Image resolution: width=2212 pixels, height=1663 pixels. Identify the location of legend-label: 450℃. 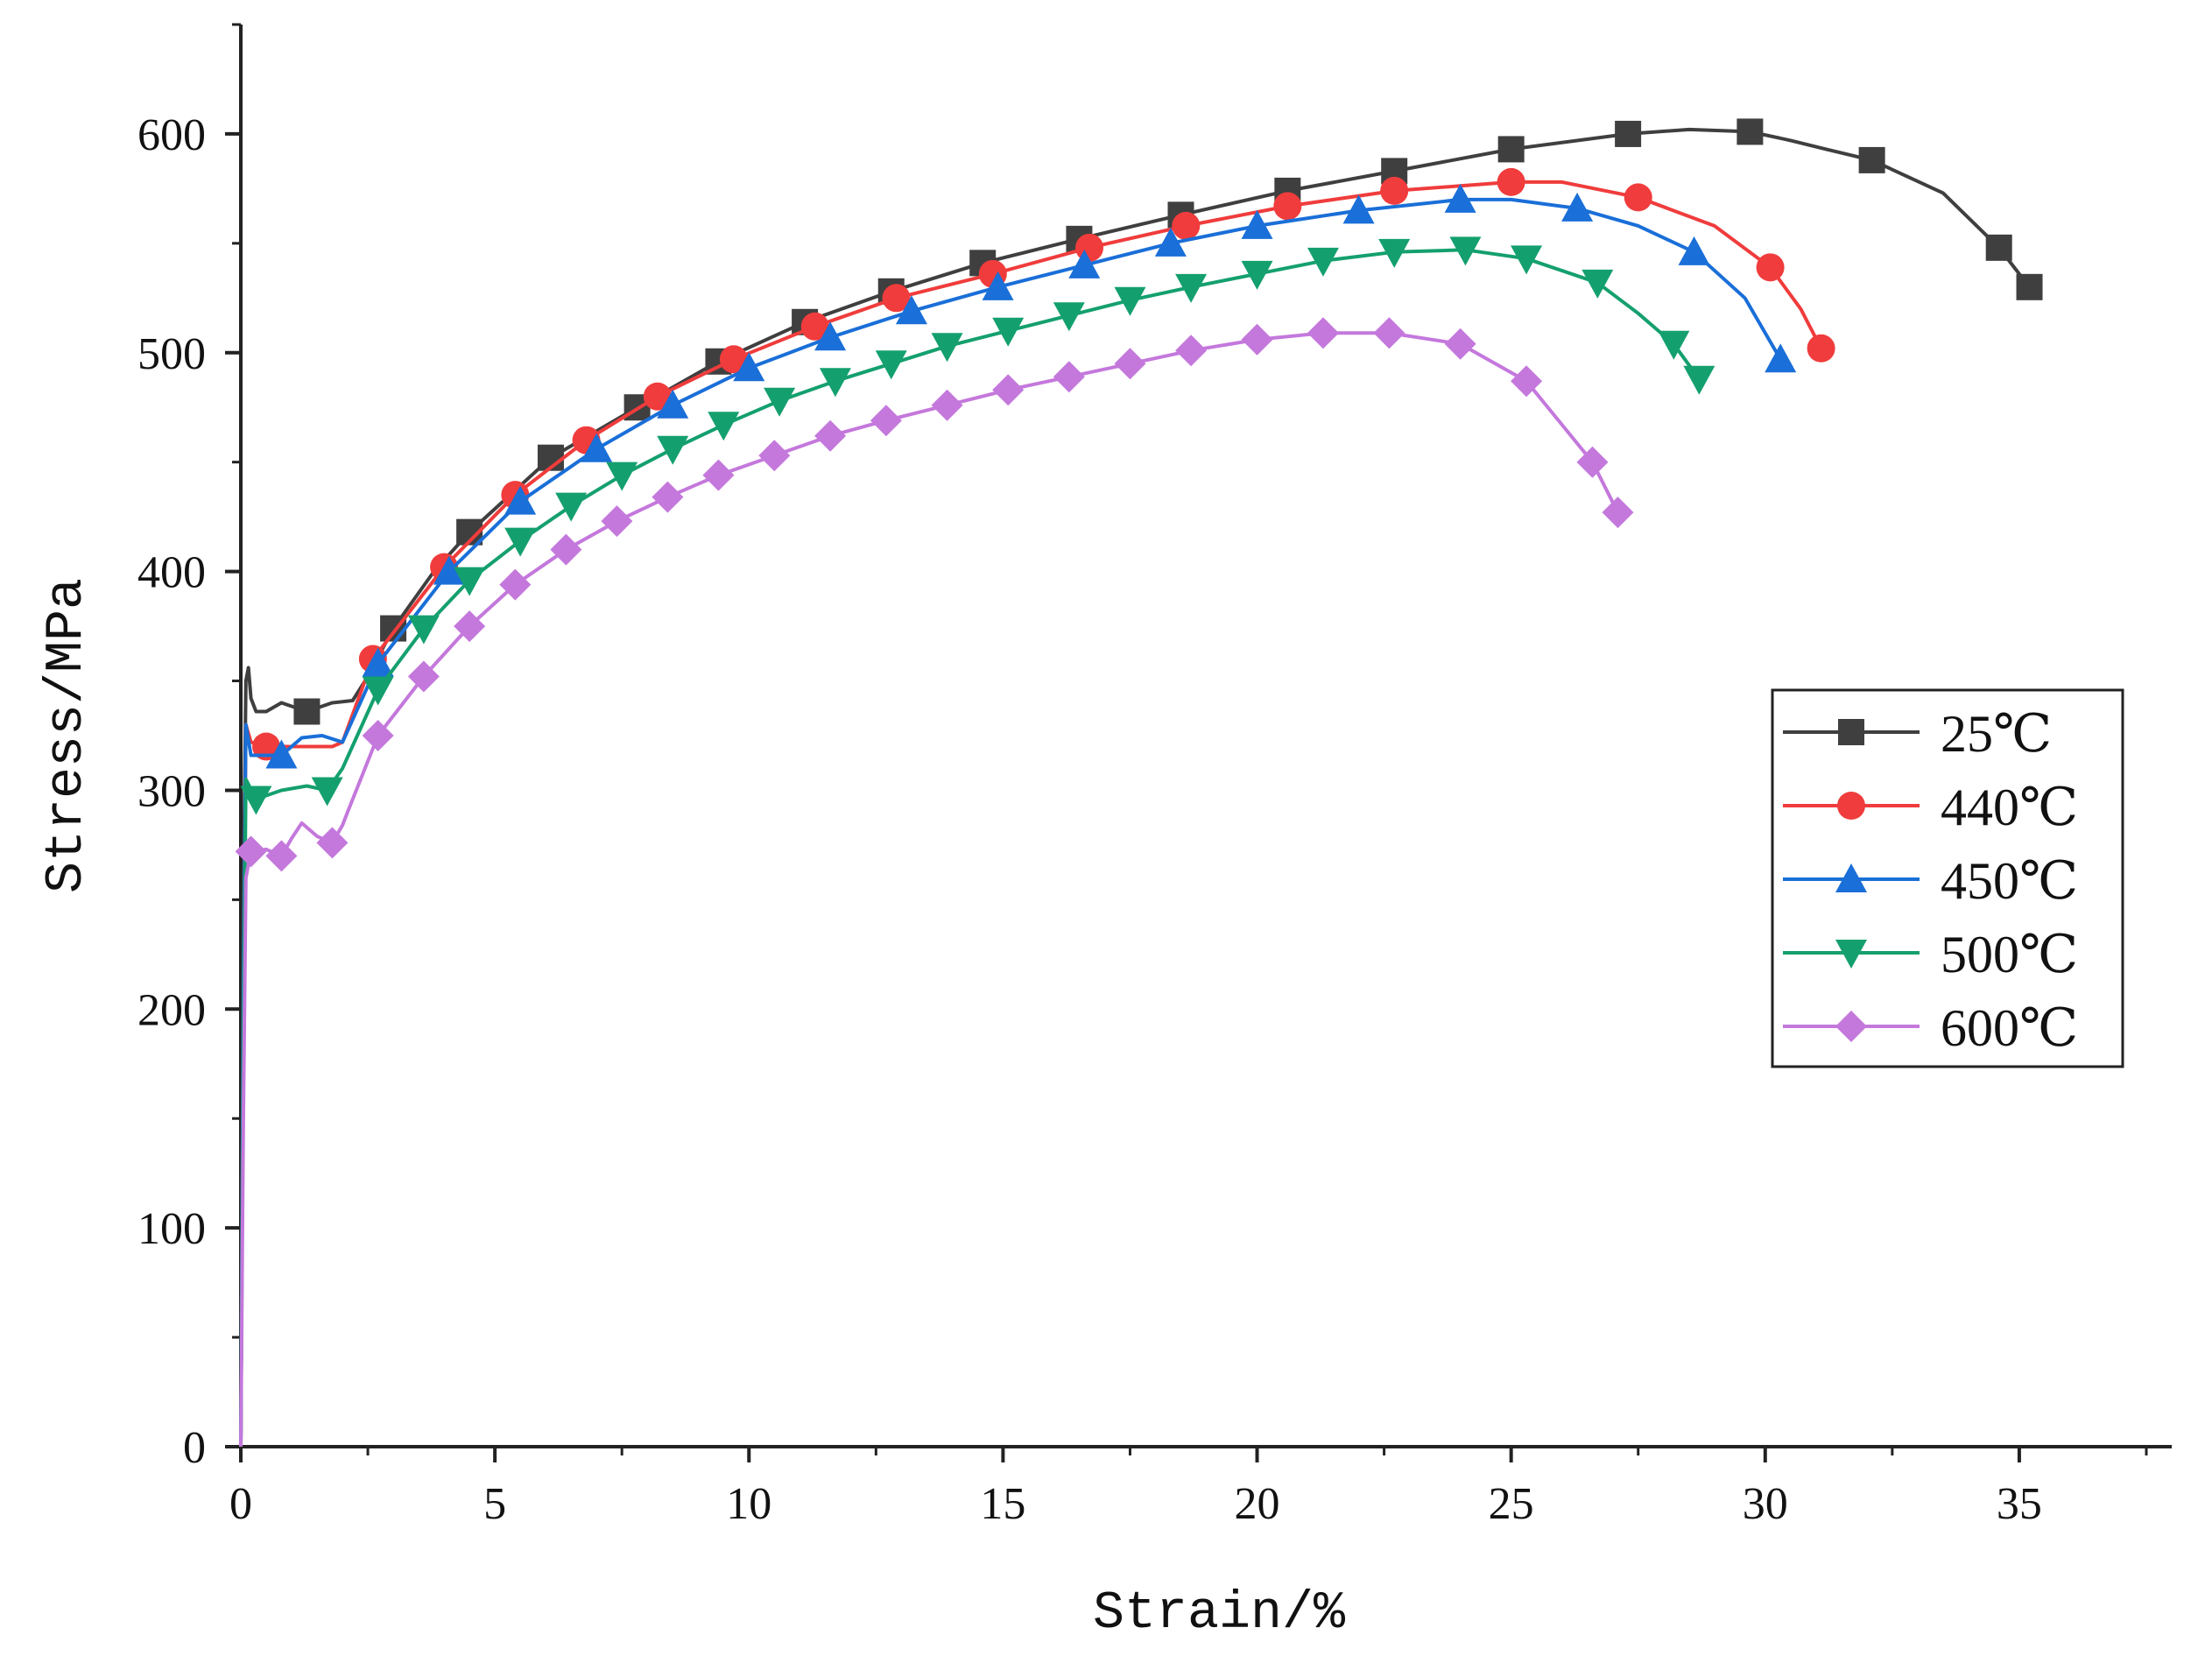
(2009, 881).